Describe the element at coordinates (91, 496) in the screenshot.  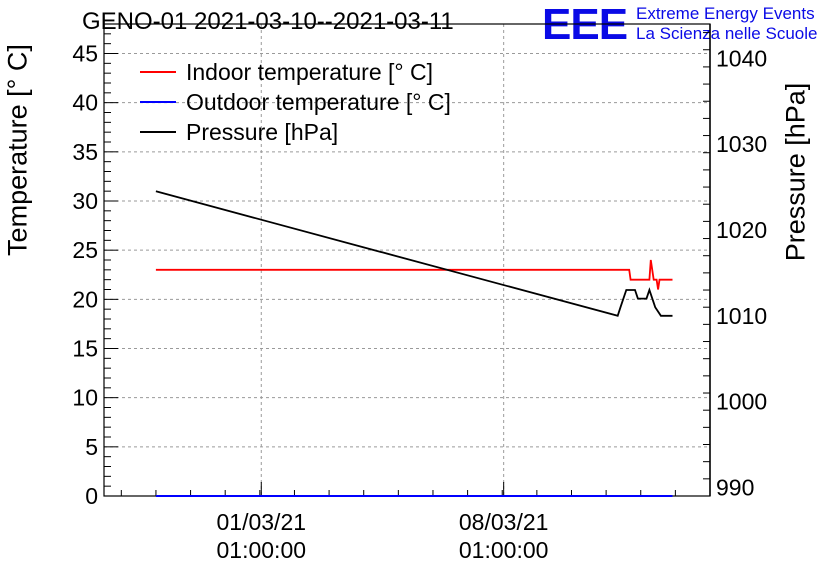
I see `y-tick-label: 0` at that location.